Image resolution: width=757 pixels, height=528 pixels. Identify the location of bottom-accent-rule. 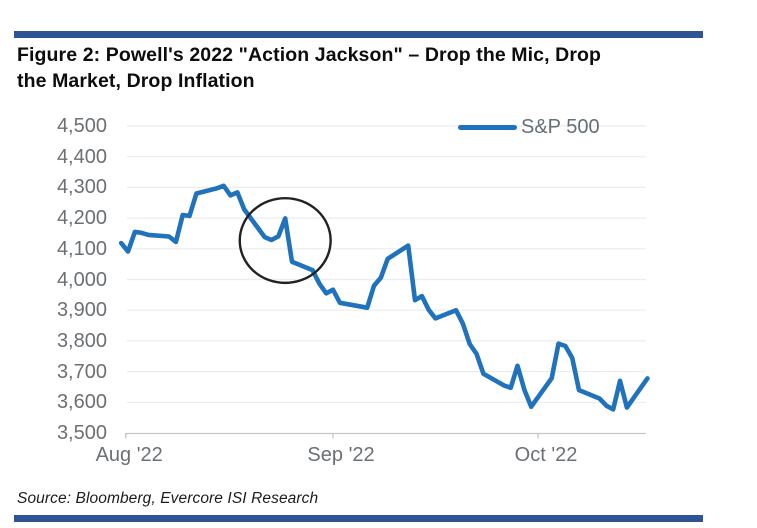
(358, 518).